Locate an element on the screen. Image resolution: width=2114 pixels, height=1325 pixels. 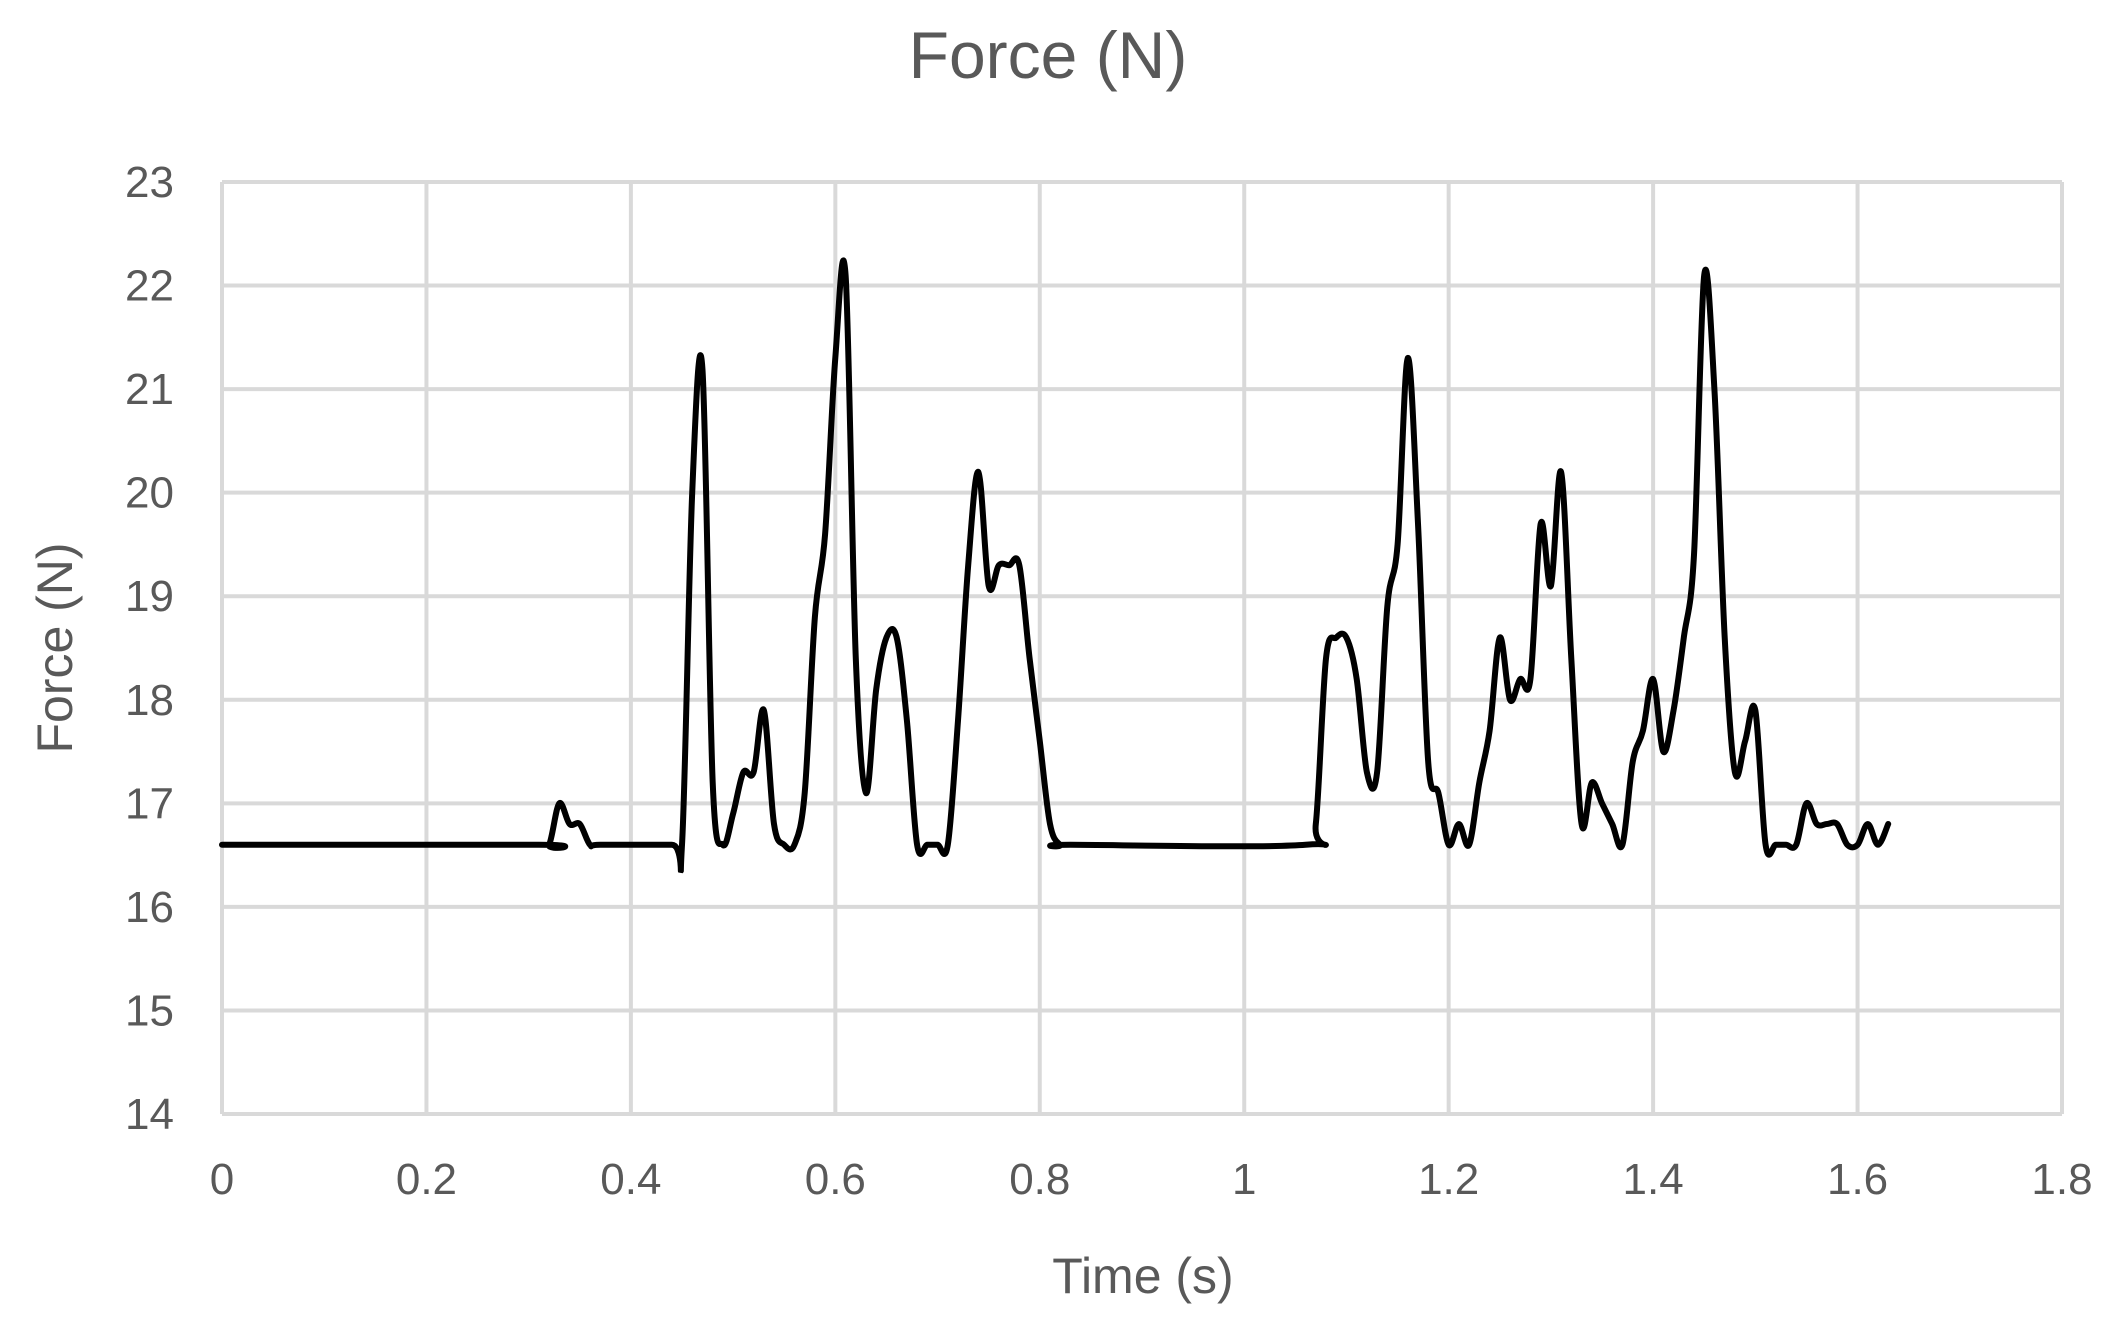
x-axis-ticks: 0 0.2 0.4 0.6 0.8 1 1.2 1.4 1.6 1.8 is located at coordinates (1151, 1179).